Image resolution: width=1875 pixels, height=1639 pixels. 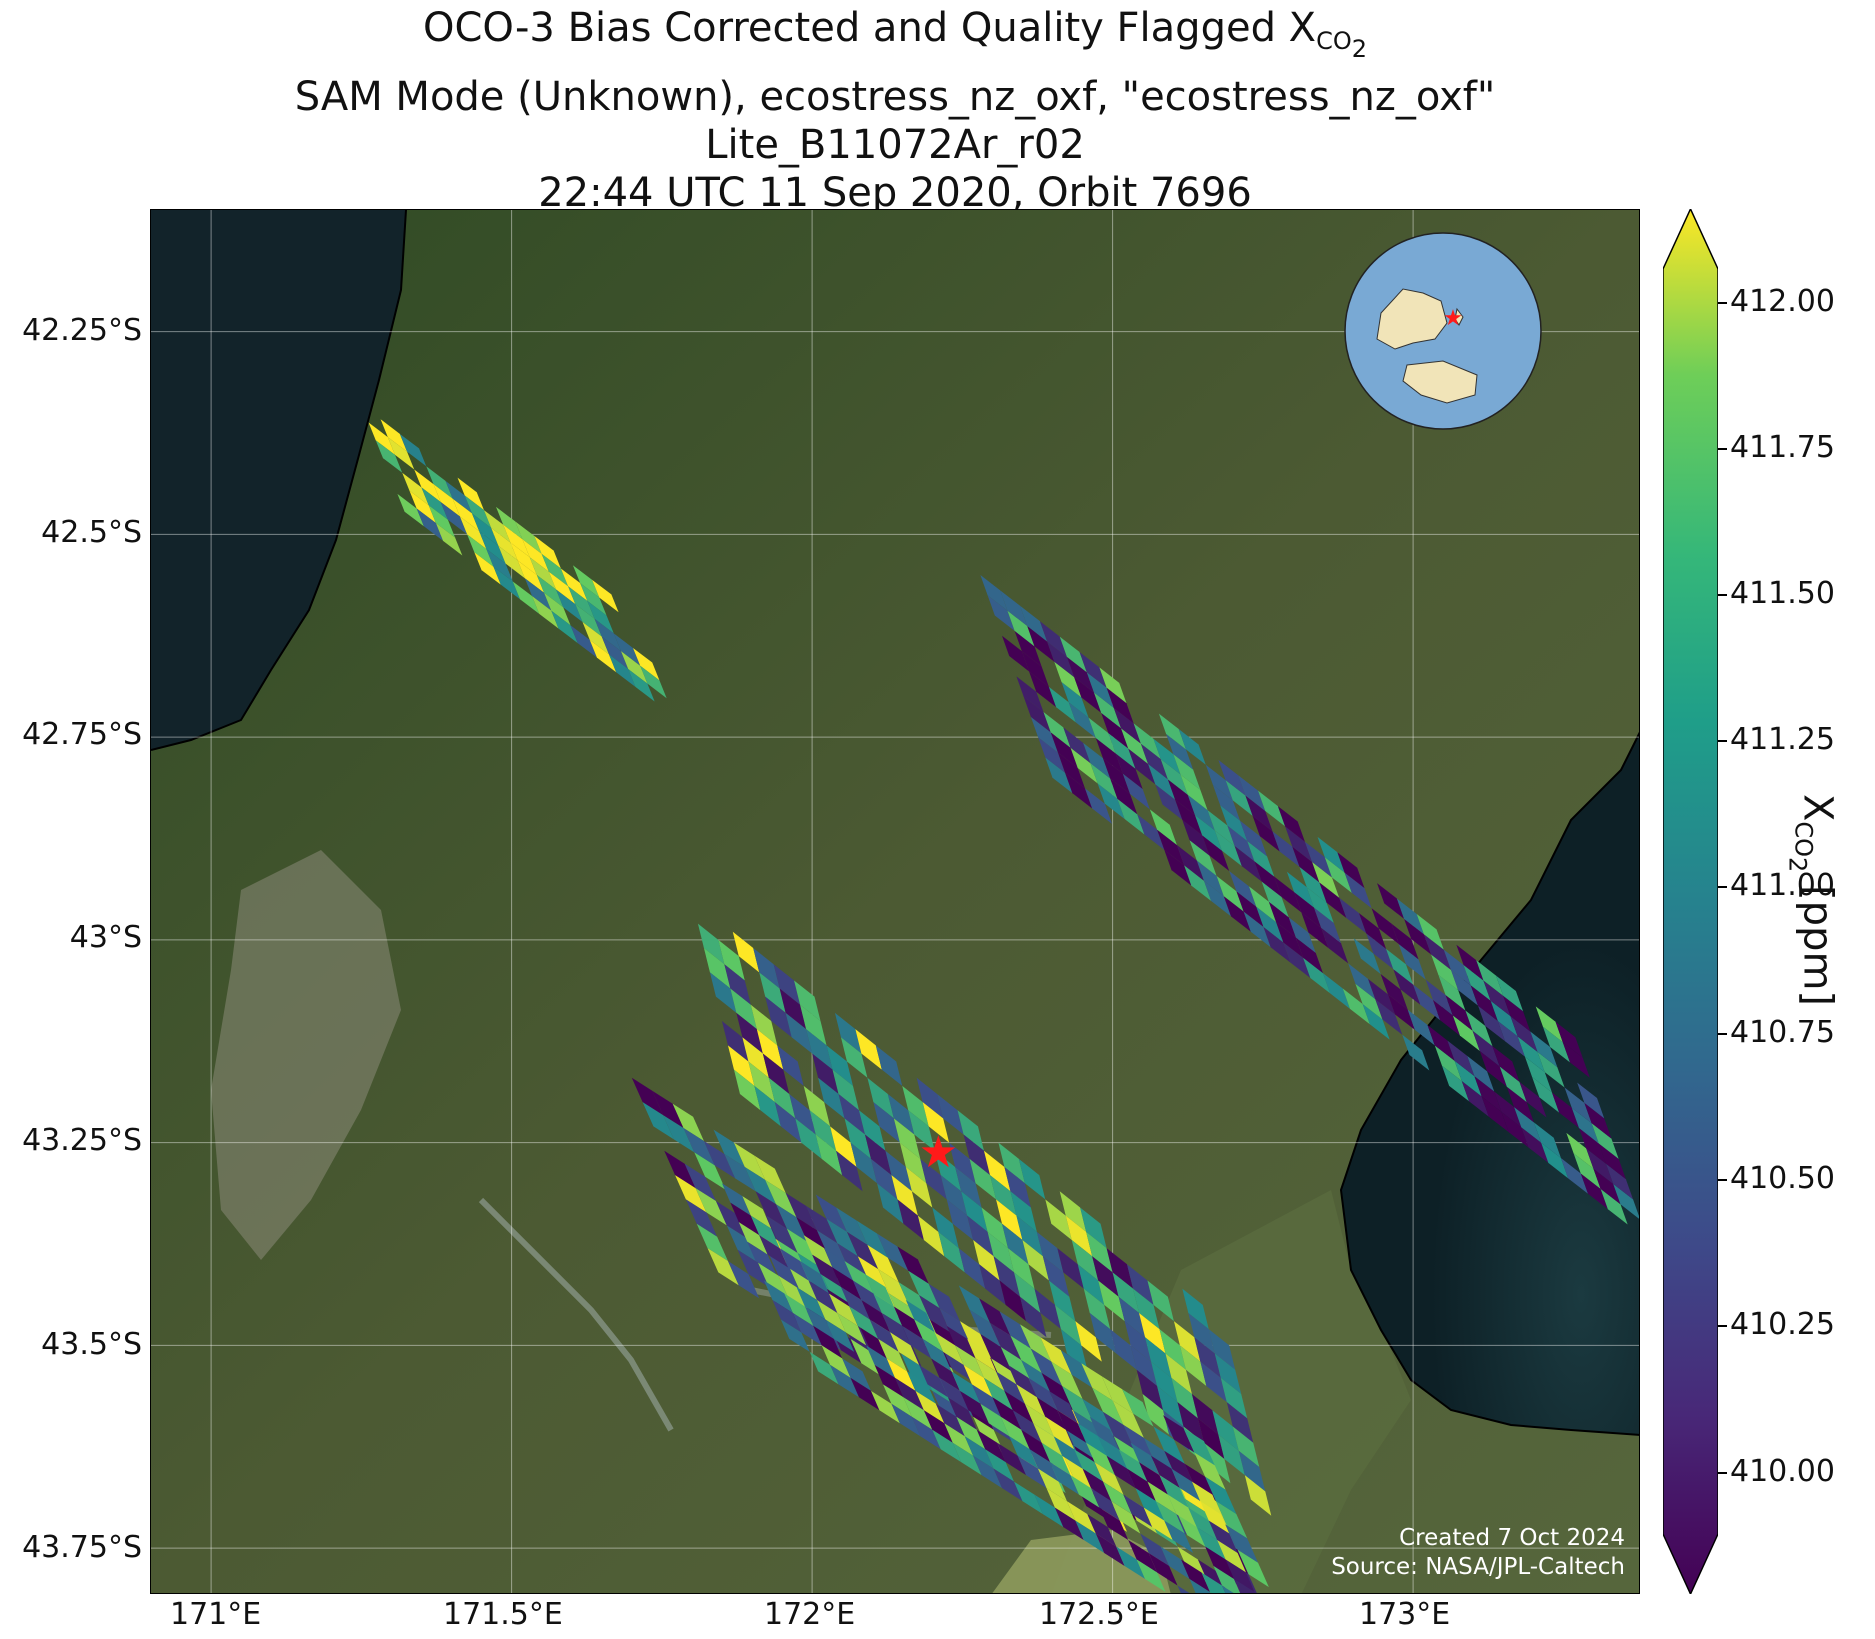 I want to click on target-marker: ★, so click(x=938, y=1152).